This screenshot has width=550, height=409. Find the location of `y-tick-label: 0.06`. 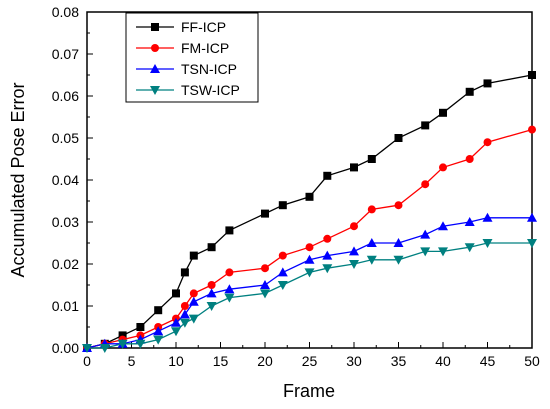

y-tick-label: 0.06 is located at coordinates (65, 96).